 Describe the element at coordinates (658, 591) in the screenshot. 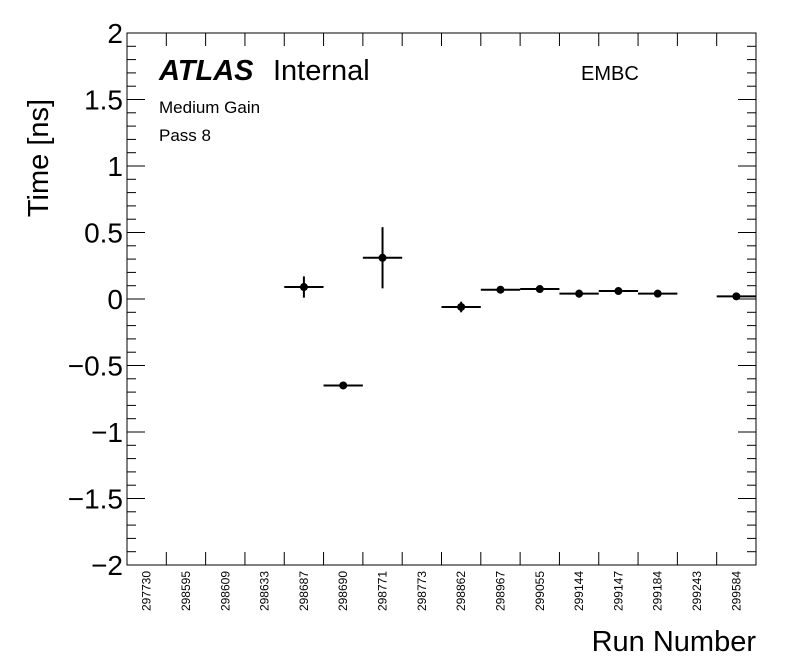

I see `x-tick-label: 299184` at that location.